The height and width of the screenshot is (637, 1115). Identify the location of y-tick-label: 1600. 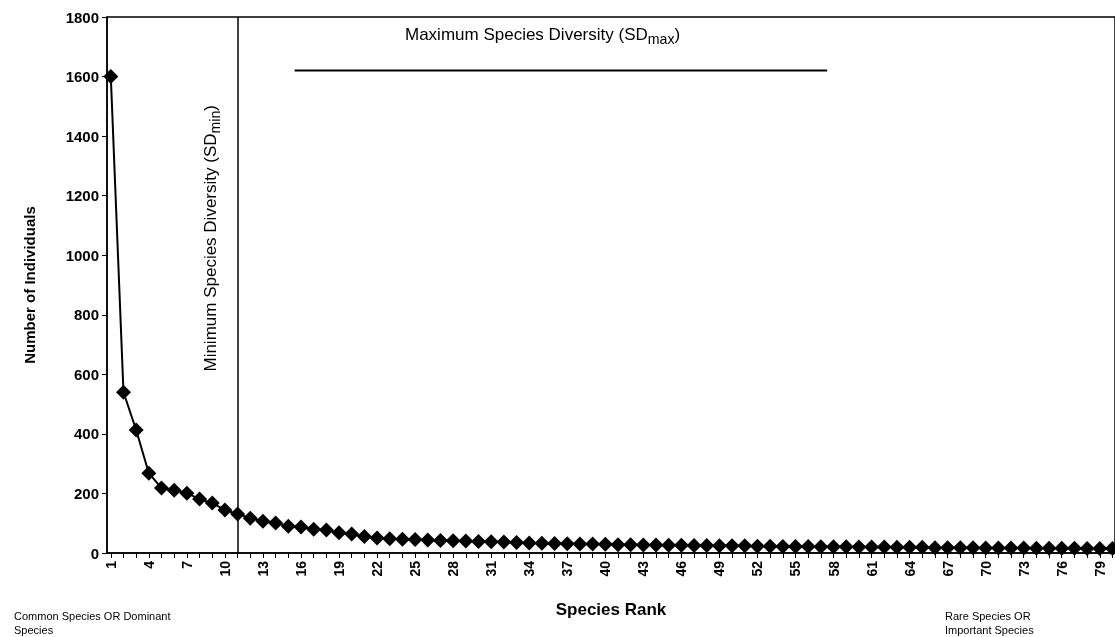
(82, 77).